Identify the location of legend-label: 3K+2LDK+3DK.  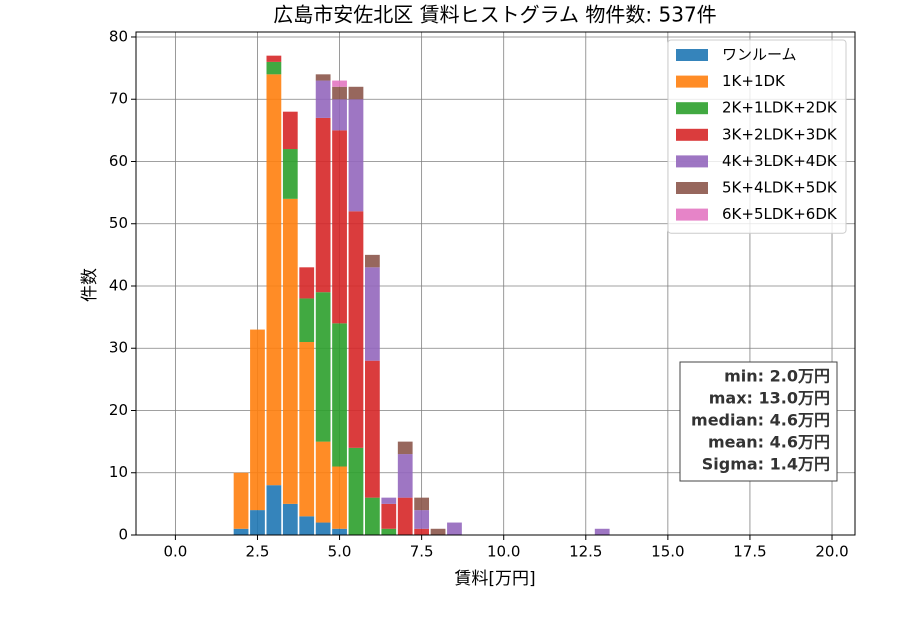
(780, 134).